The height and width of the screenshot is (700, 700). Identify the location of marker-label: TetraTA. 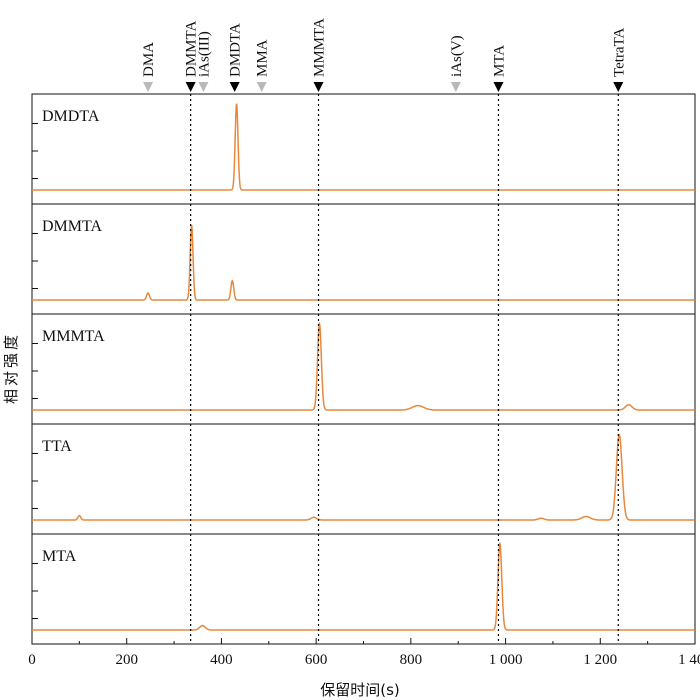
(619, 52).